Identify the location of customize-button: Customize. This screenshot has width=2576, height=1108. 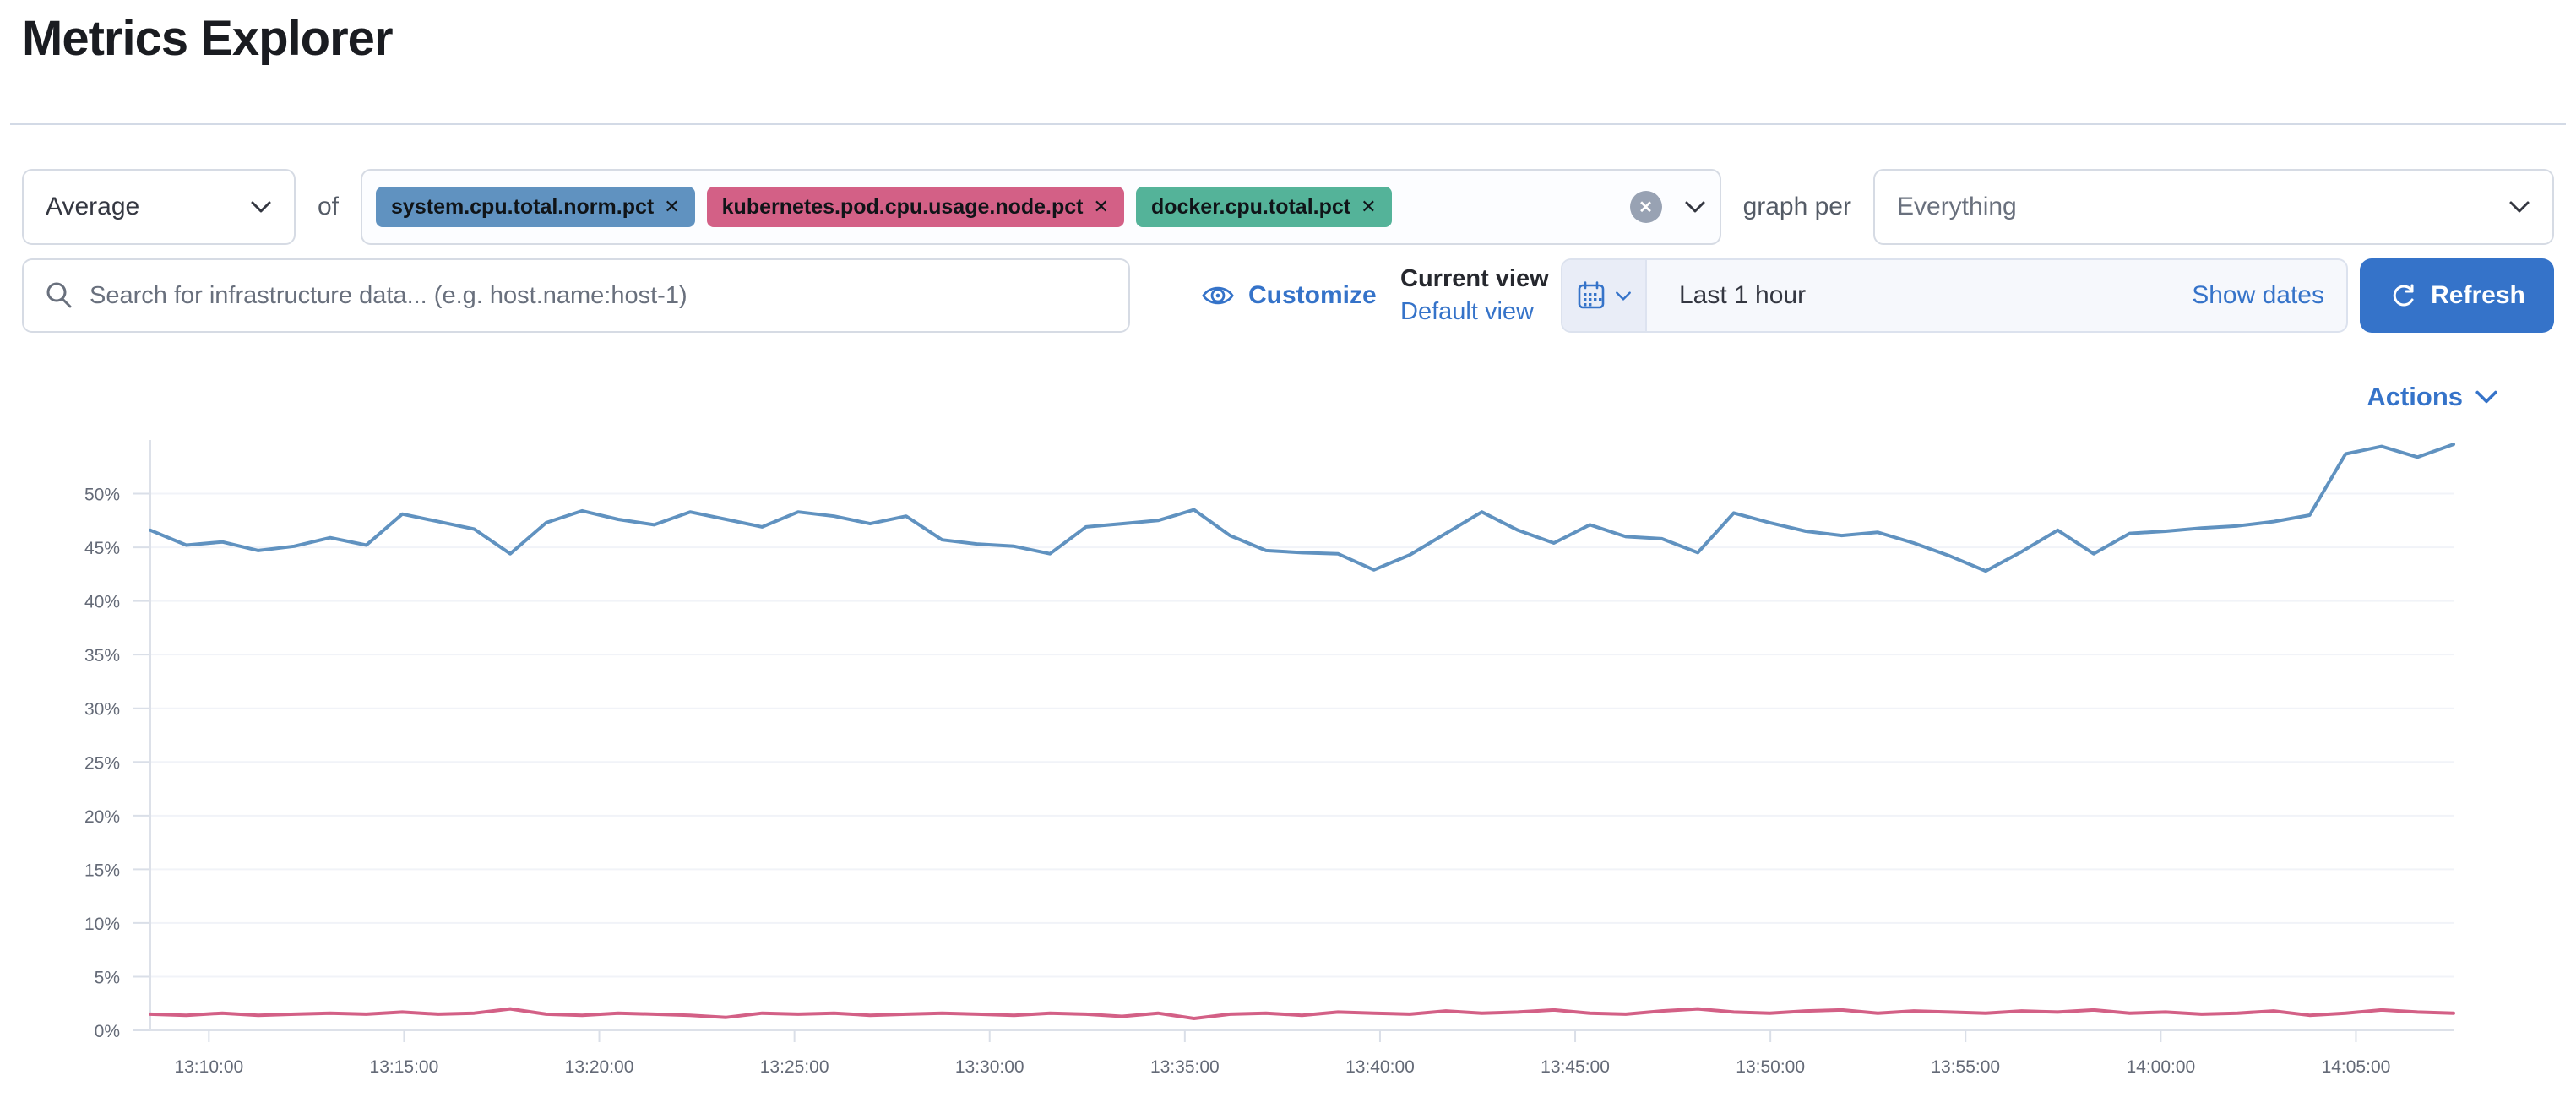
(1289, 295).